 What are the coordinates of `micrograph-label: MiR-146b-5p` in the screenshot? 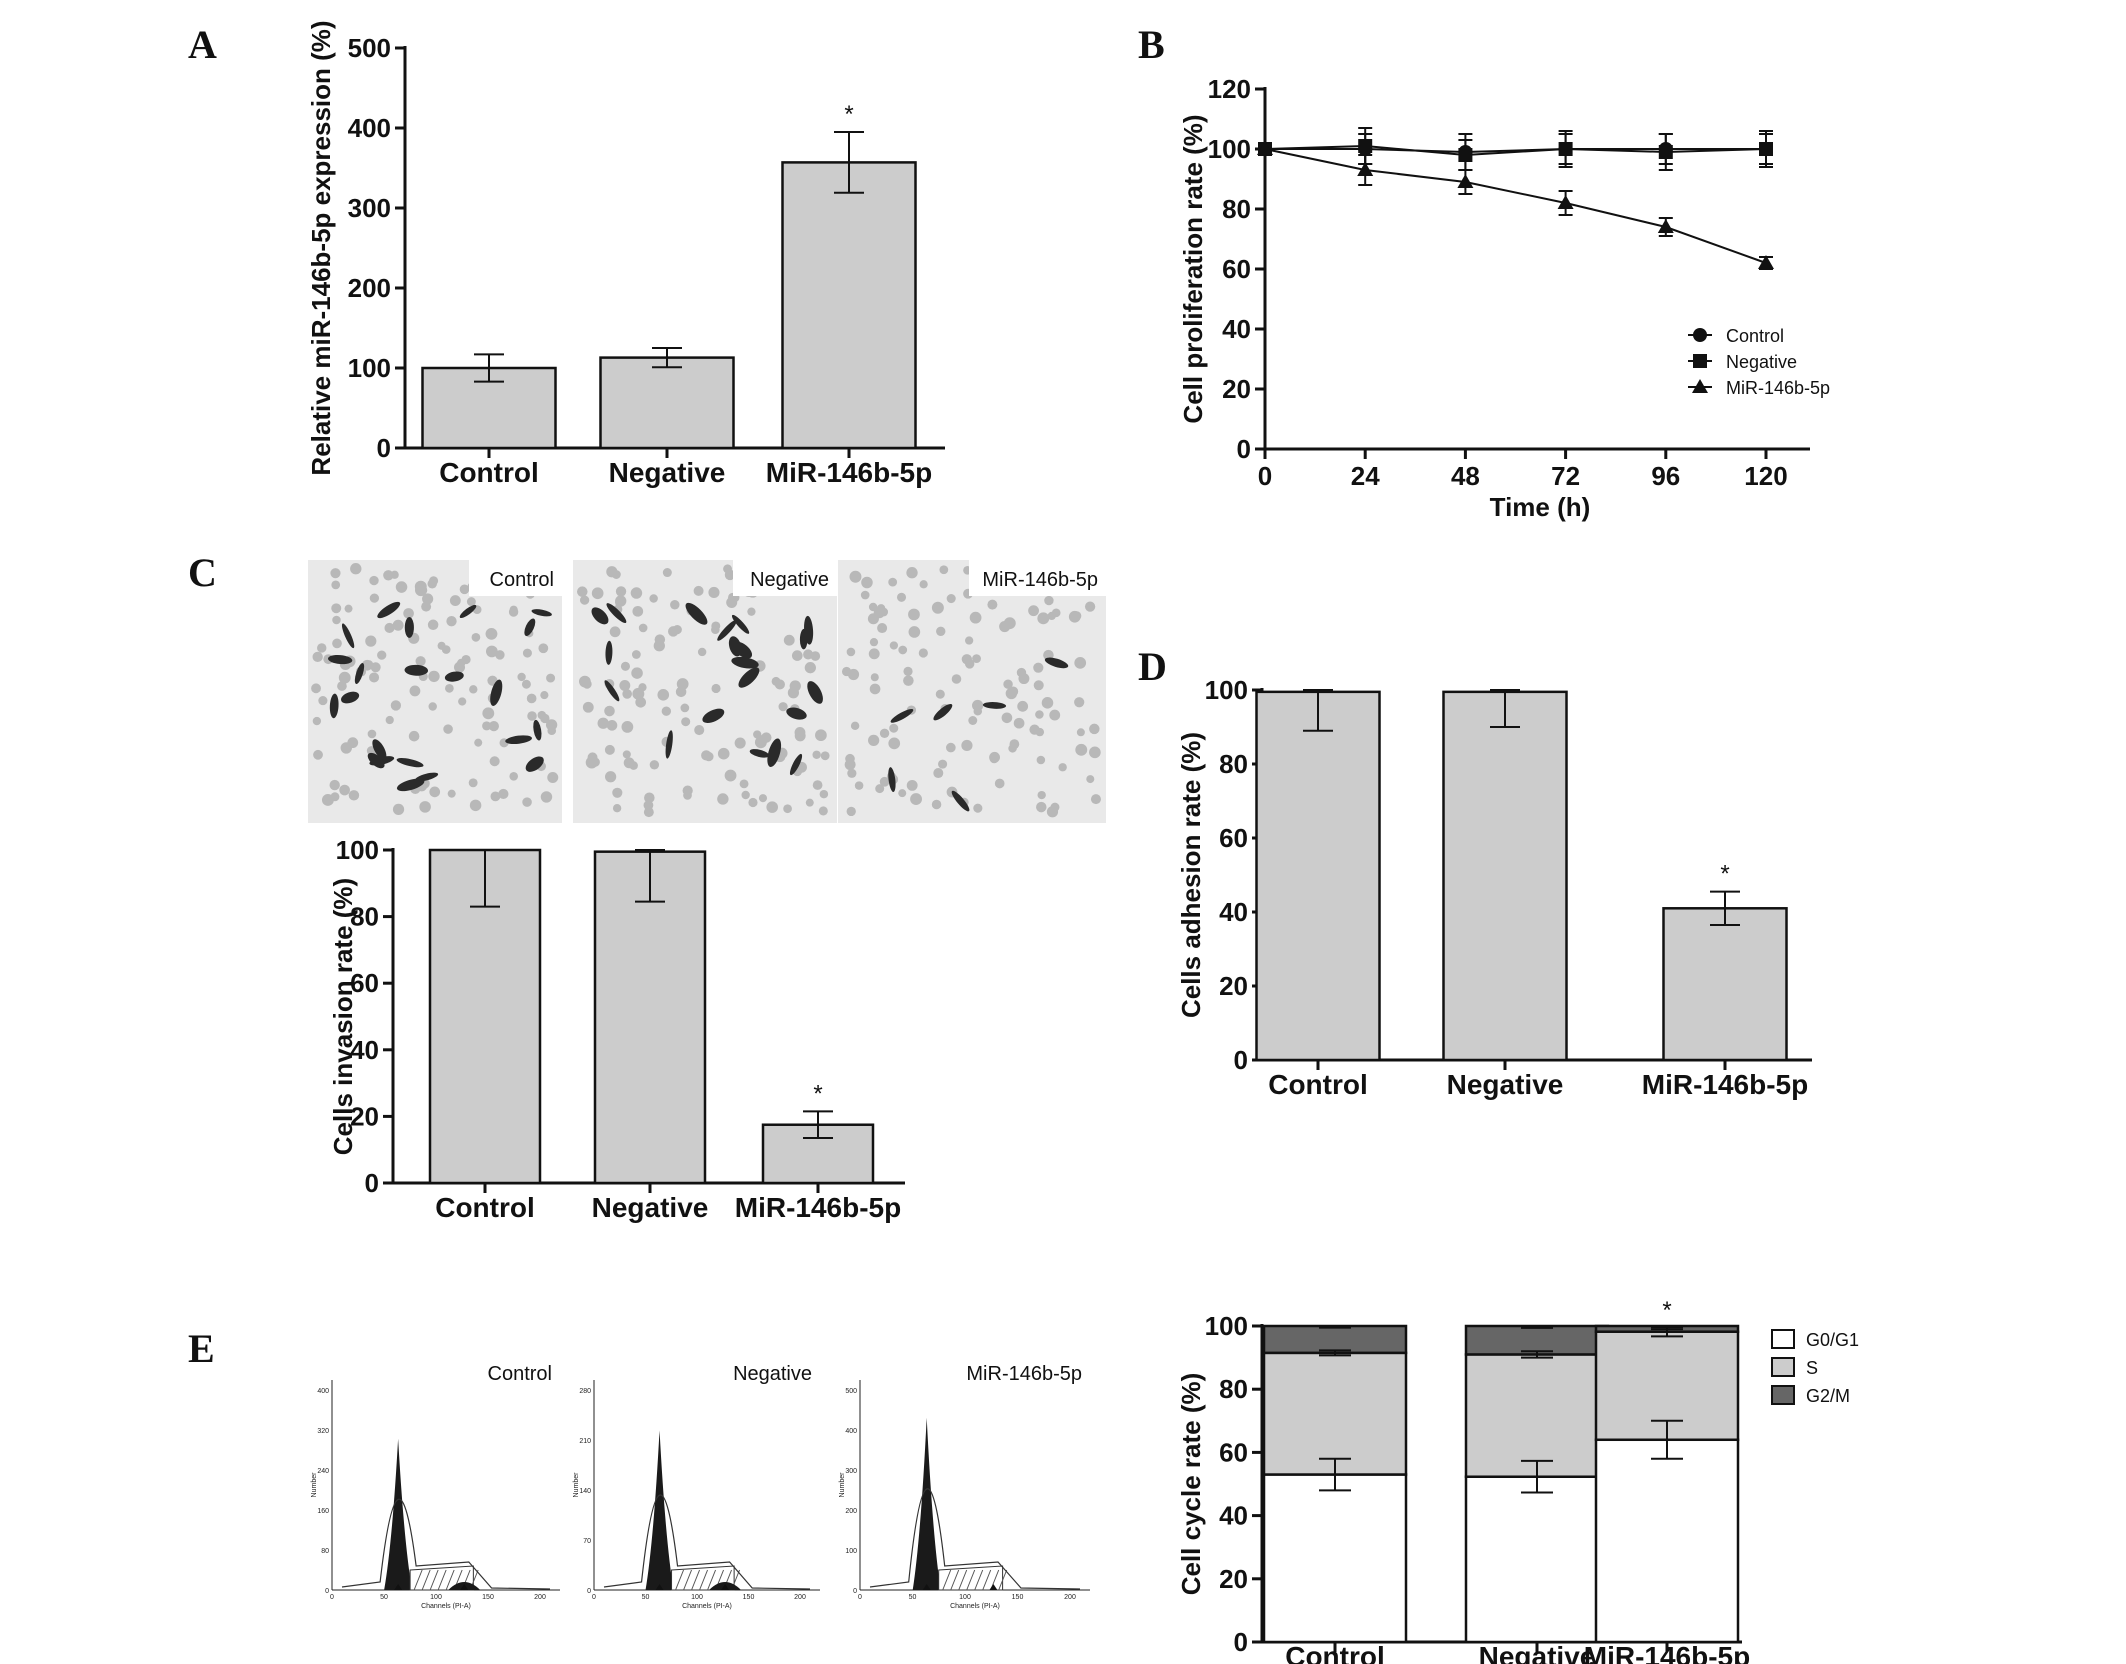 It's located at (1040, 580).